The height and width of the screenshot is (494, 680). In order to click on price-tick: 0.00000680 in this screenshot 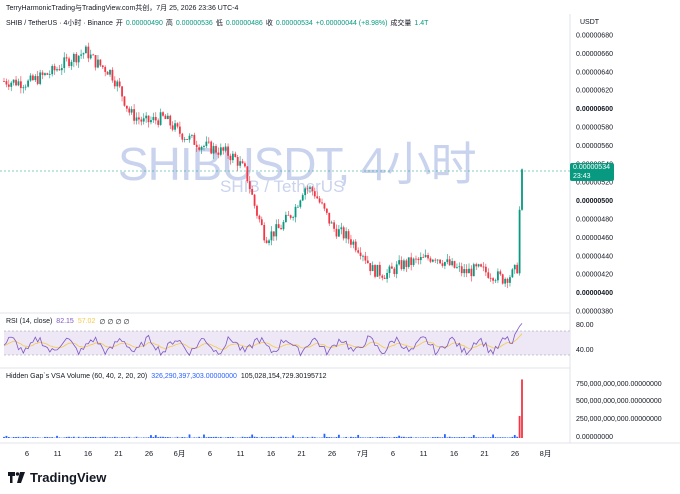, I will do `click(594, 36)`.